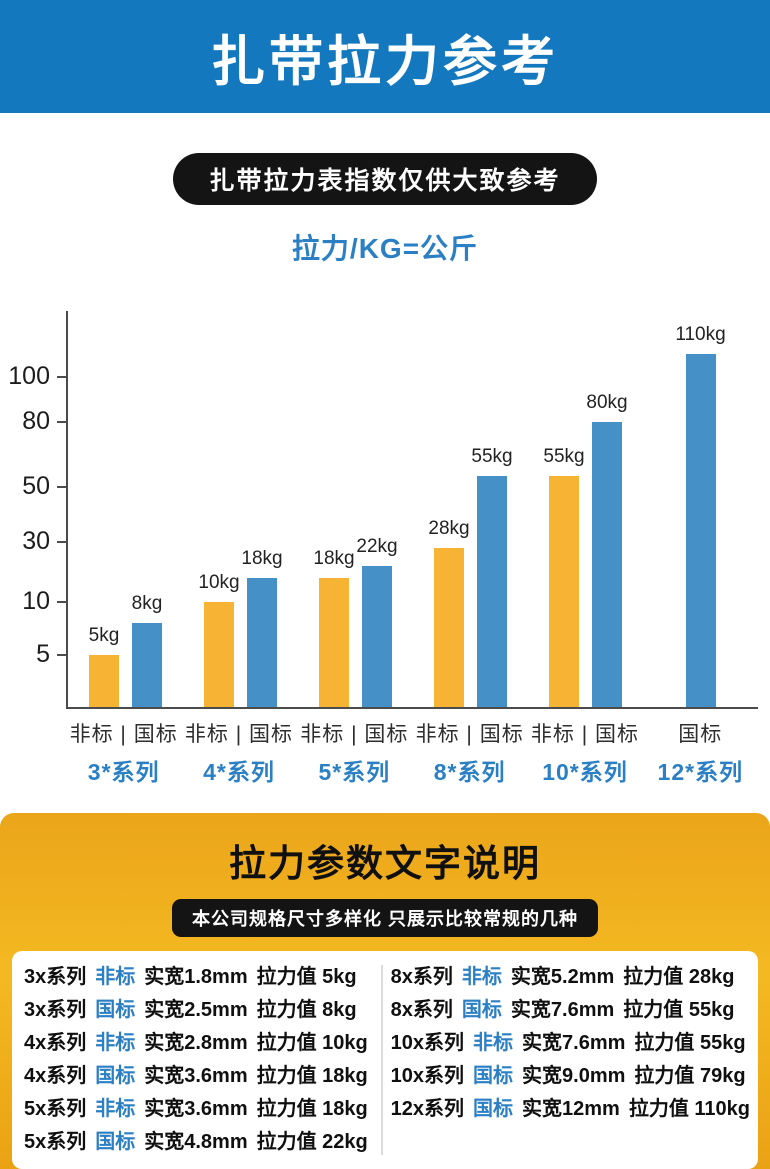  What do you see at coordinates (469, 752) in the screenshot?
I see `group-labels: 非标 | 国标 8*系列` at bounding box center [469, 752].